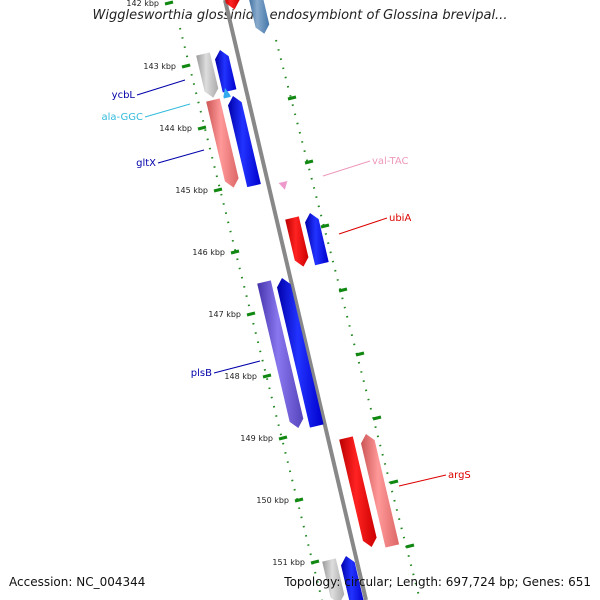 This screenshot has height=600, width=600. Describe the element at coordinates (159, 66) in the screenshot. I see `tick-label: 143 kbp` at that location.